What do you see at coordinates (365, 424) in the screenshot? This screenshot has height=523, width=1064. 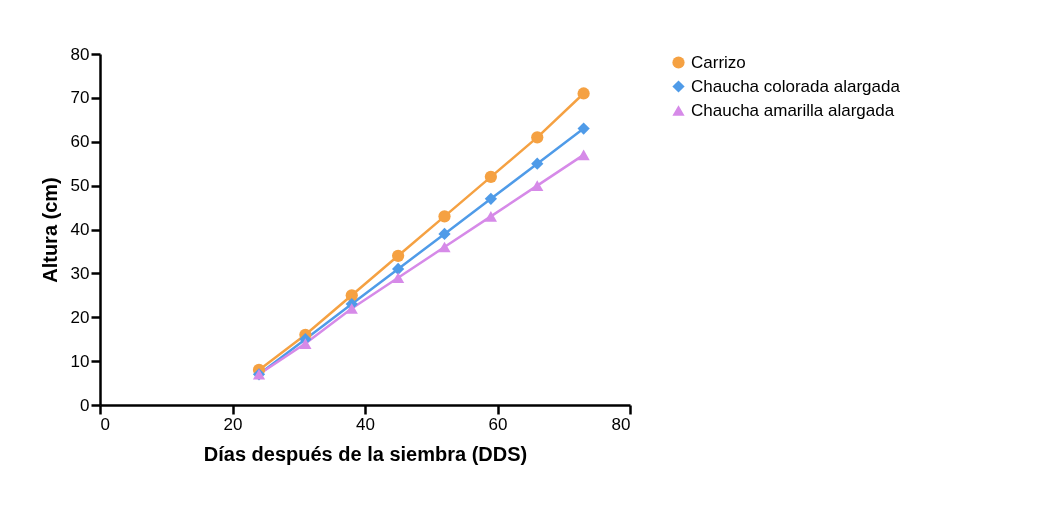 I see `x-tick-label: 40` at bounding box center [365, 424].